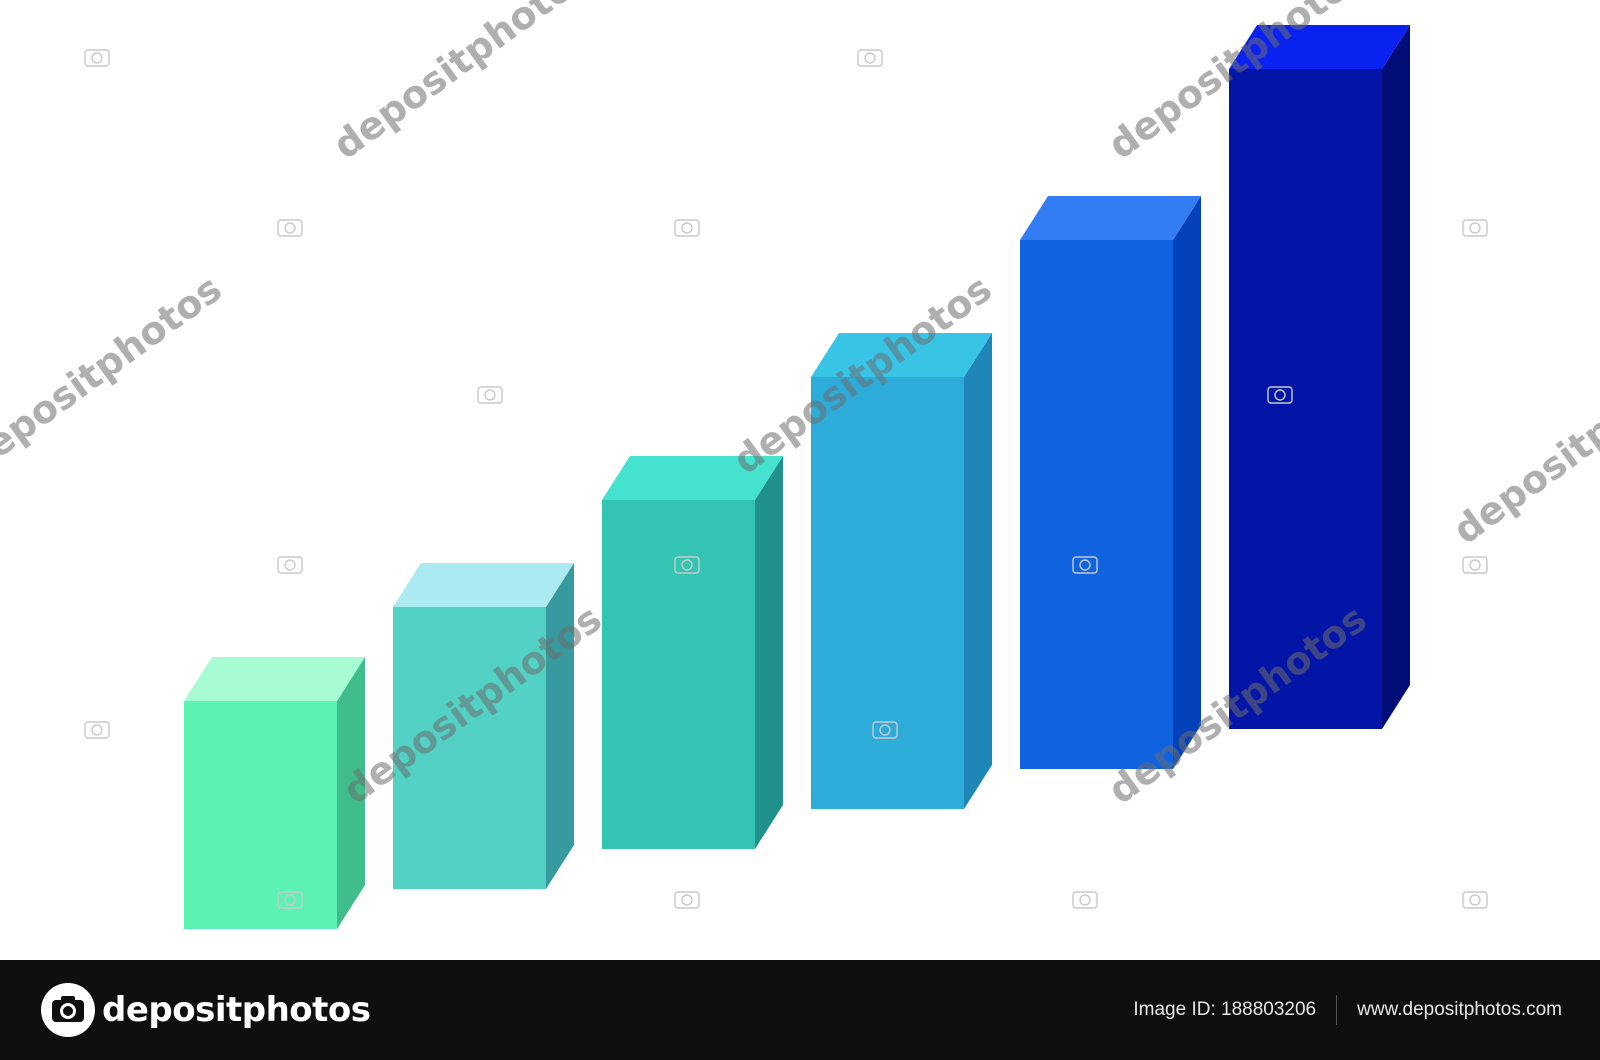 The width and height of the screenshot is (1600, 1060). I want to click on bar-2-side, so click(560, 726).